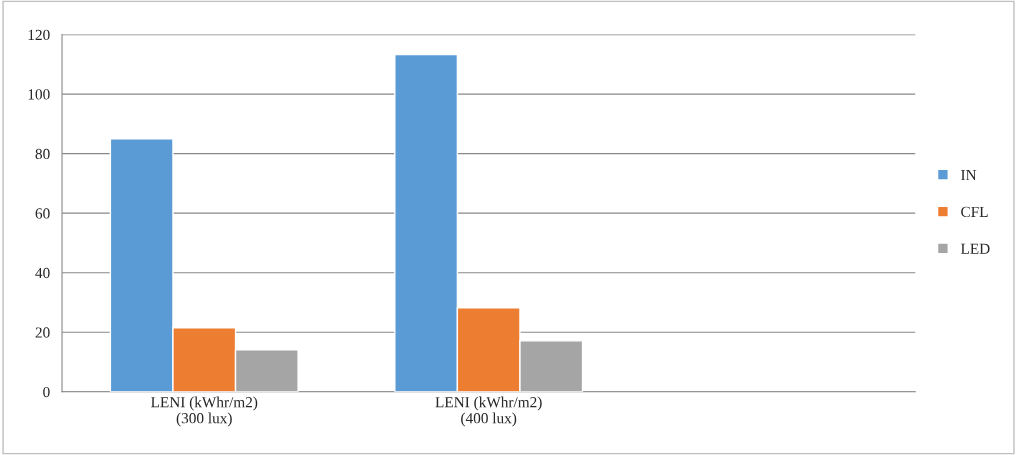  Describe the element at coordinates (975, 248) in the screenshot. I see `legend-label: LED` at that location.